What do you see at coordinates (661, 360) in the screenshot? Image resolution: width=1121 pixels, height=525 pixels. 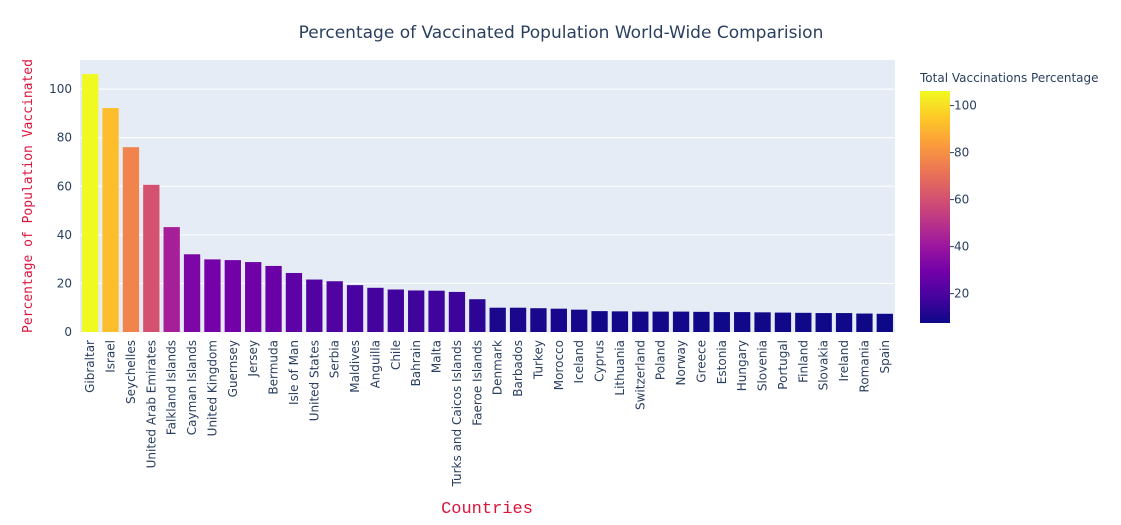 I see `x-tick-label: Poland` at bounding box center [661, 360].